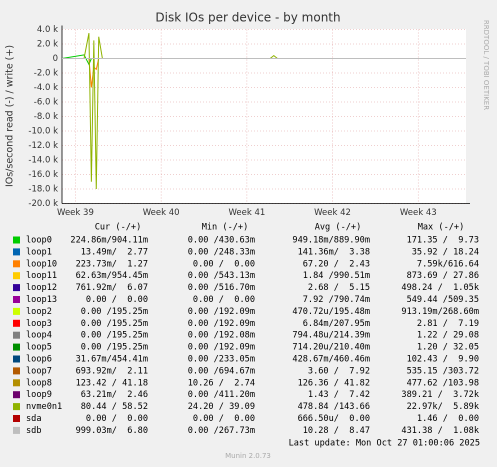 The image size is (497, 467). What do you see at coordinates (331, 312) in the screenshot?
I see `legend-stat: 470.72u/195.48m` at bounding box center [331, 312].